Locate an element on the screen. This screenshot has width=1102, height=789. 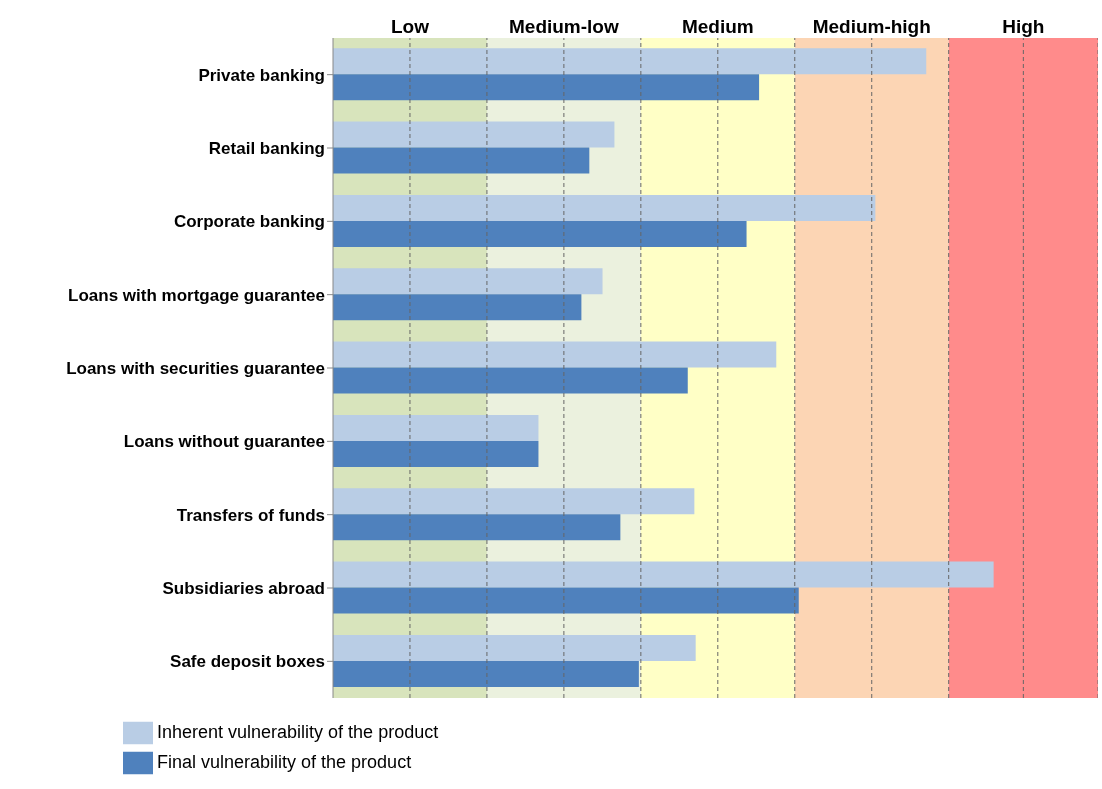
y-tick-label: Safe deposit boxes is located at coordinates (247, 662).